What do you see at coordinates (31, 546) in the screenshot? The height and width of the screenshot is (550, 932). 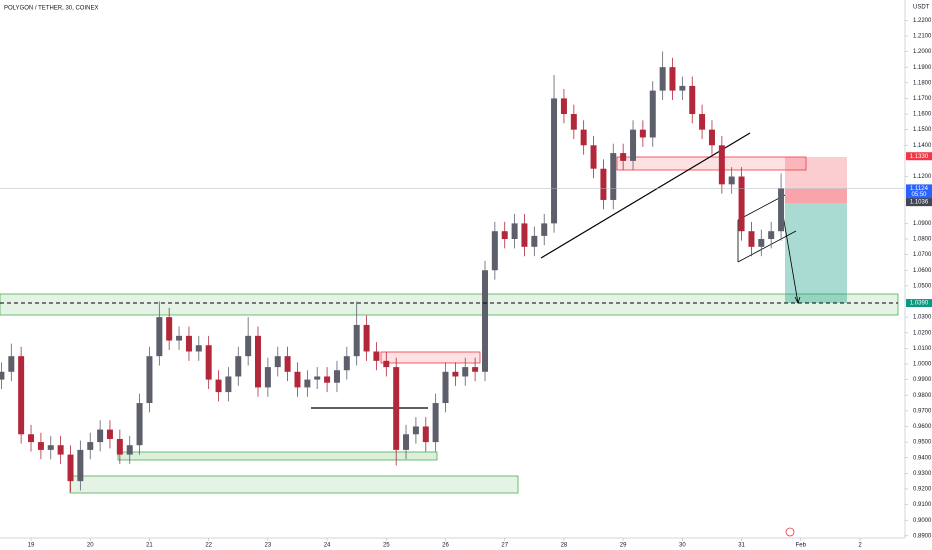 I see `x-tick-label: 19` at bounding box center [31, 546].